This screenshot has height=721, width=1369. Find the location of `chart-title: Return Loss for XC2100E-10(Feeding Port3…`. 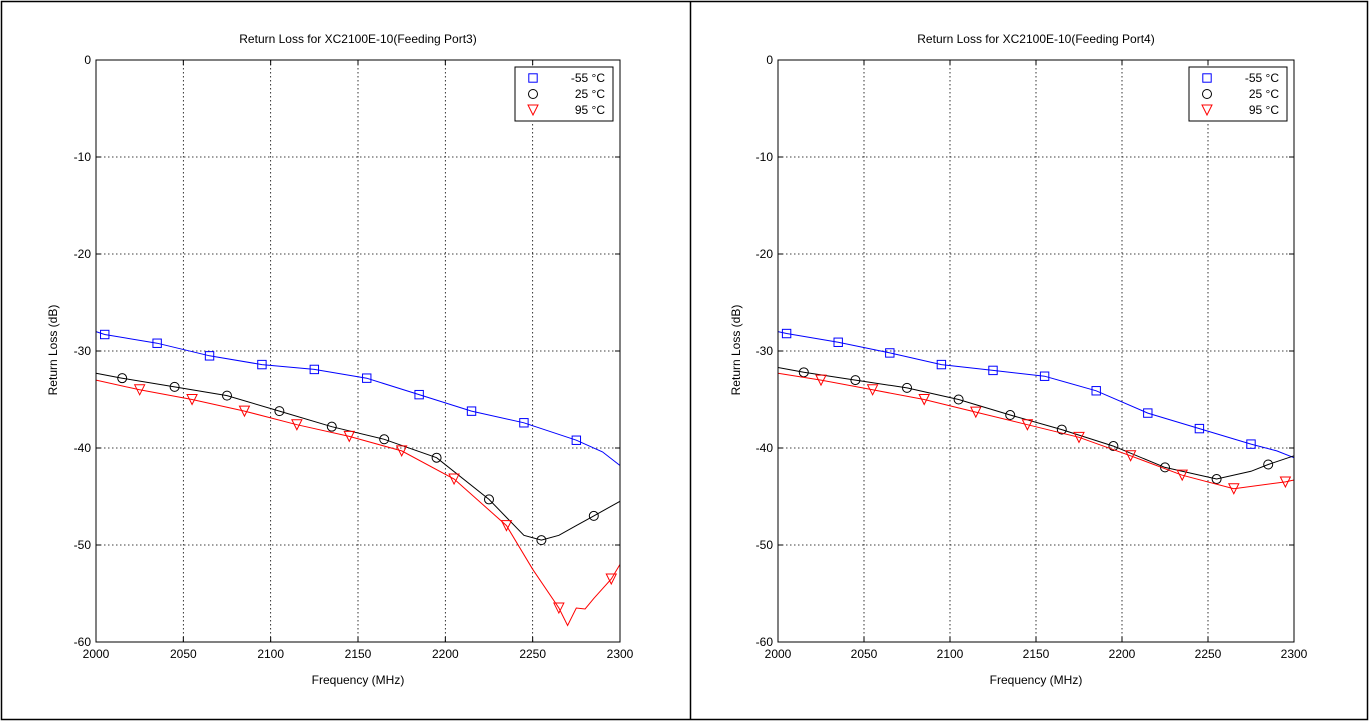

chart-title: Return Loss for XC2100E-10(Feeding Port3… is located at coordinates (357, 39).